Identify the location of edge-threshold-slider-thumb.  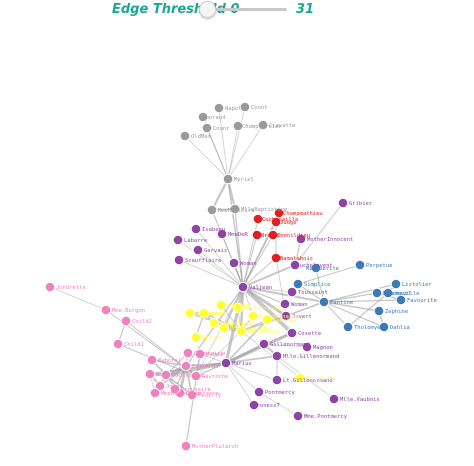
(207, 9).